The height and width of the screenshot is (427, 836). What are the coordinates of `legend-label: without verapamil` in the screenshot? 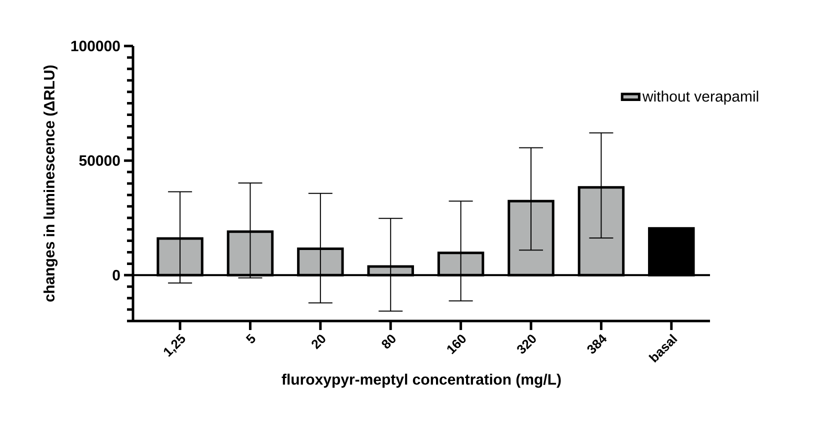 It's located at (700, 97).